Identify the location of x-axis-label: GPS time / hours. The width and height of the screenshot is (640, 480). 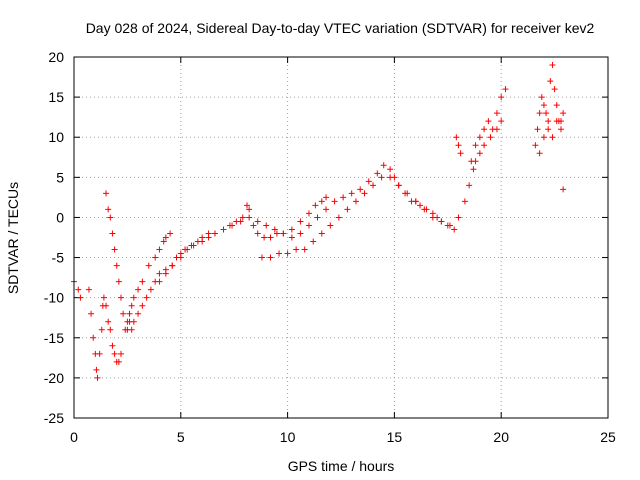
(341, 466).